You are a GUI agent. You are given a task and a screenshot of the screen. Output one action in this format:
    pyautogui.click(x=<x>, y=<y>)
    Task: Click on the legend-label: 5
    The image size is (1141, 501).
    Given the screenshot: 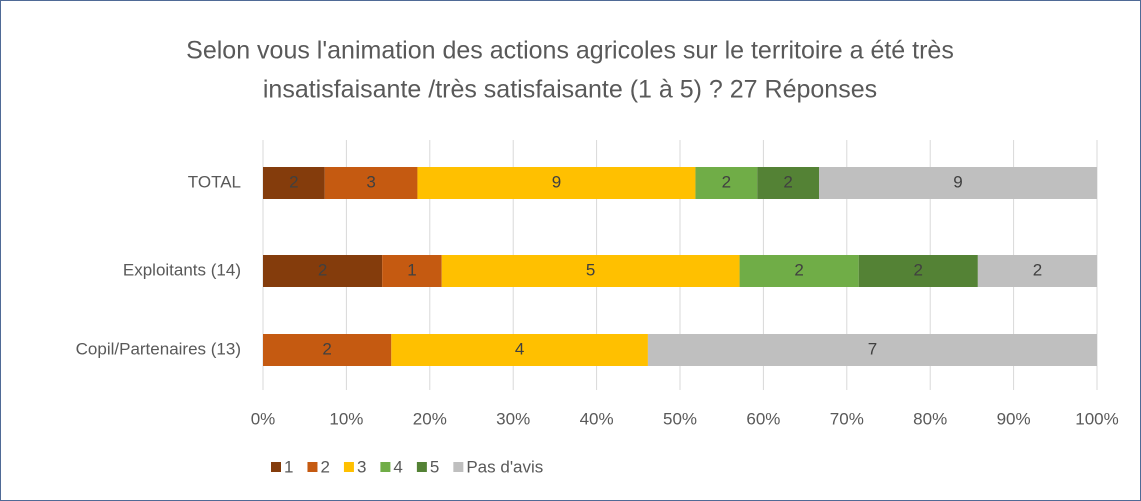 What is the action you would take?
    pyautogui.click(x=434, y=466)
    